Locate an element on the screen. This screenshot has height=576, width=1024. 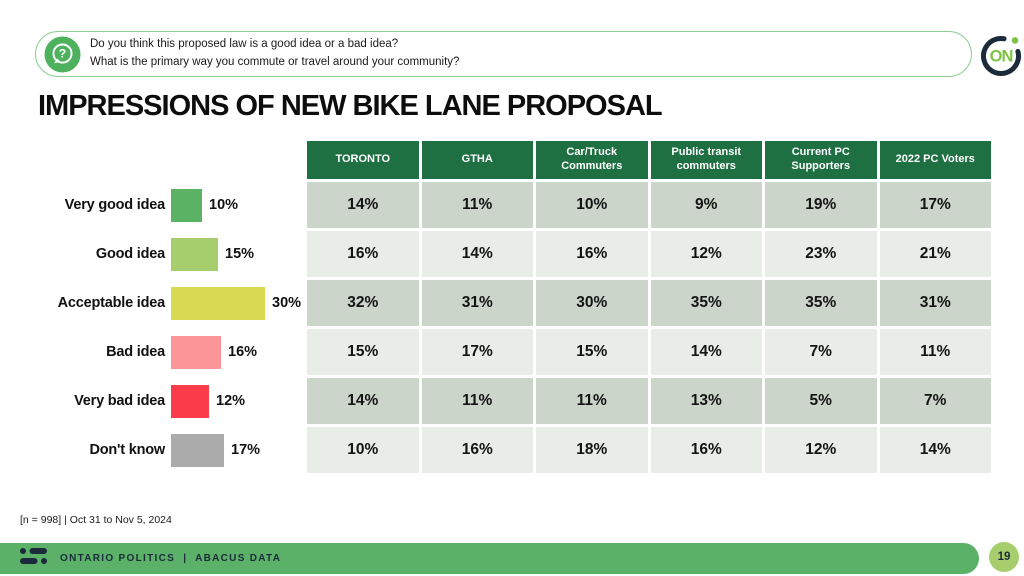
table-cell: 19% is located at coordinates (821, 205).